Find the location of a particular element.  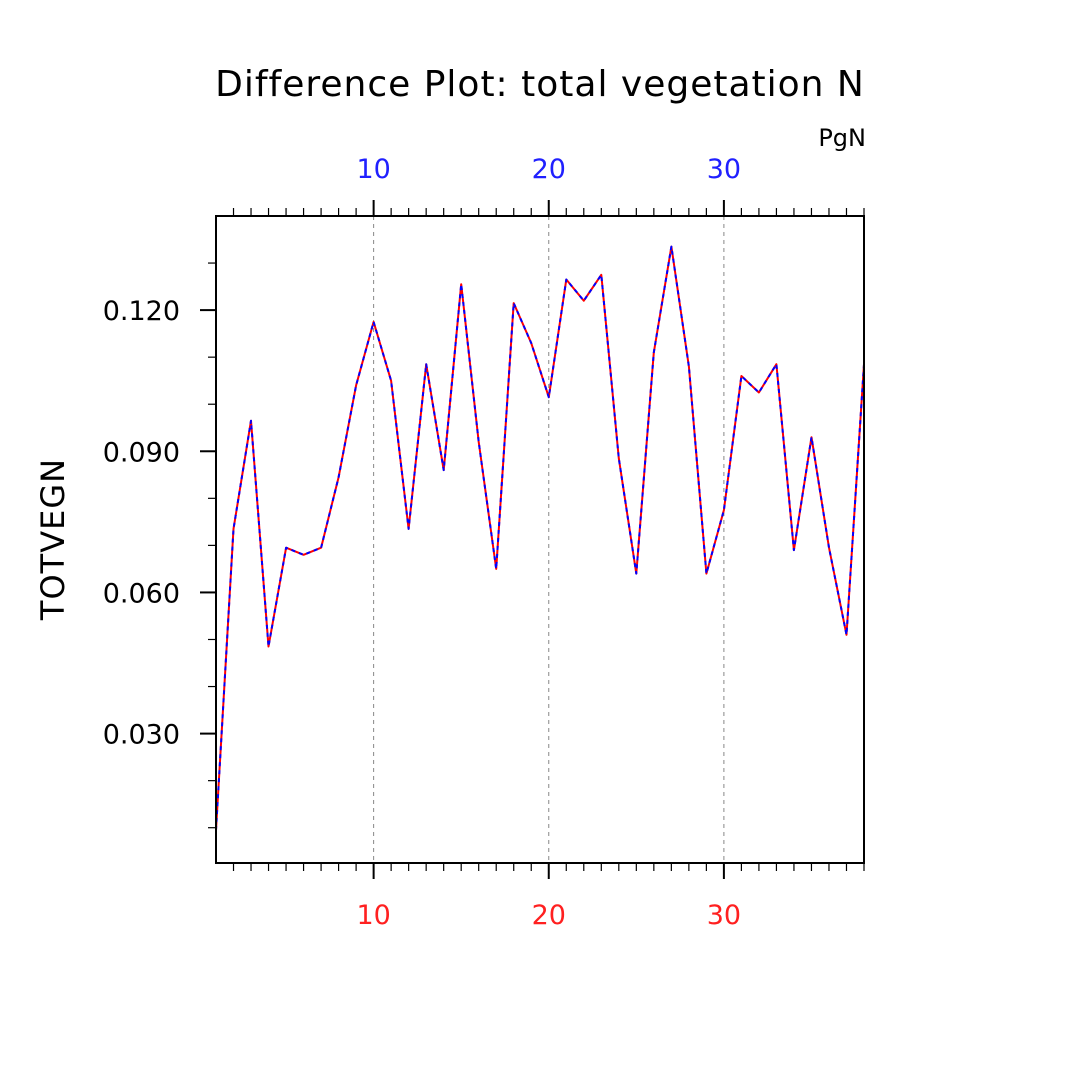

y-tick-label-3: 0.120 is located at coordinates (141, 311).